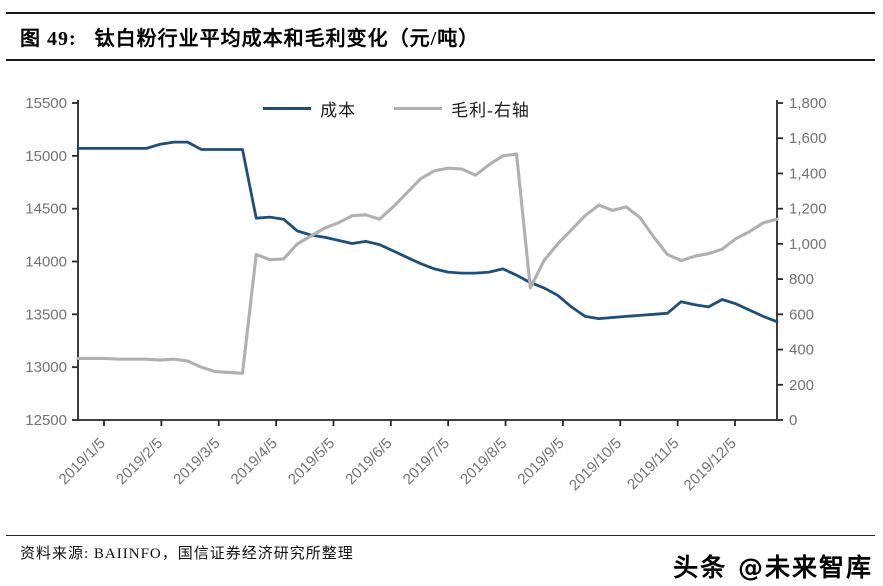 The width and height of the screenshot is (883, 586). What do you see at coordinates (187, 554) in the screenshot?
I see `source-note: 资料来源: BAIINFO，国信证券经济研究所整理` at bounding box center [187, 554].